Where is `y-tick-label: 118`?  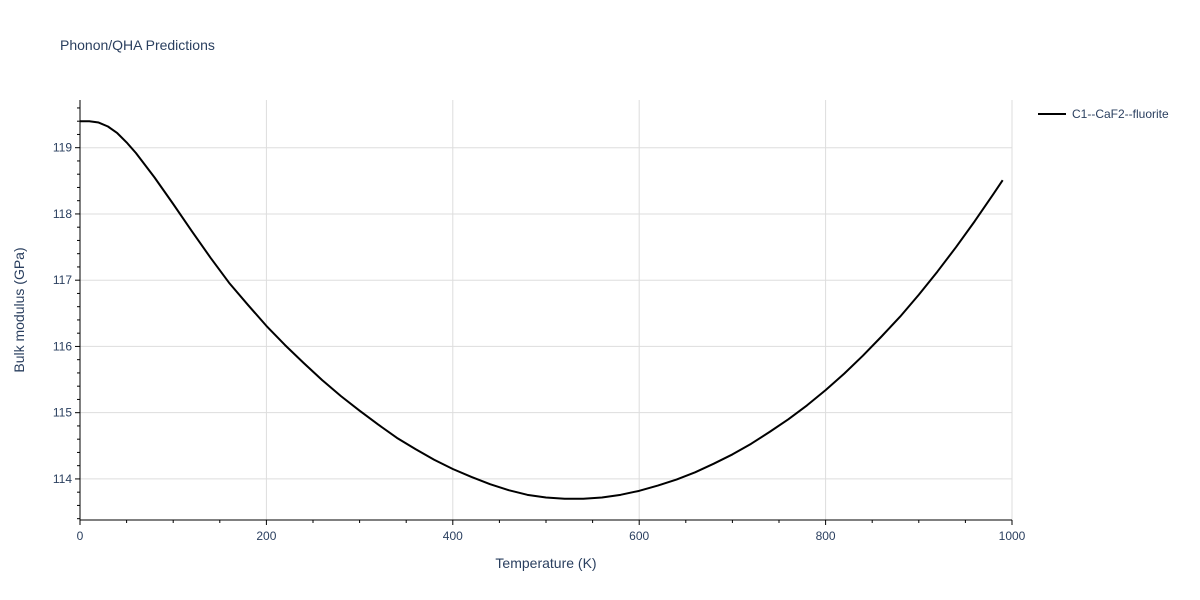
y-tick-label: 118 is located at coordinates (62, 214).